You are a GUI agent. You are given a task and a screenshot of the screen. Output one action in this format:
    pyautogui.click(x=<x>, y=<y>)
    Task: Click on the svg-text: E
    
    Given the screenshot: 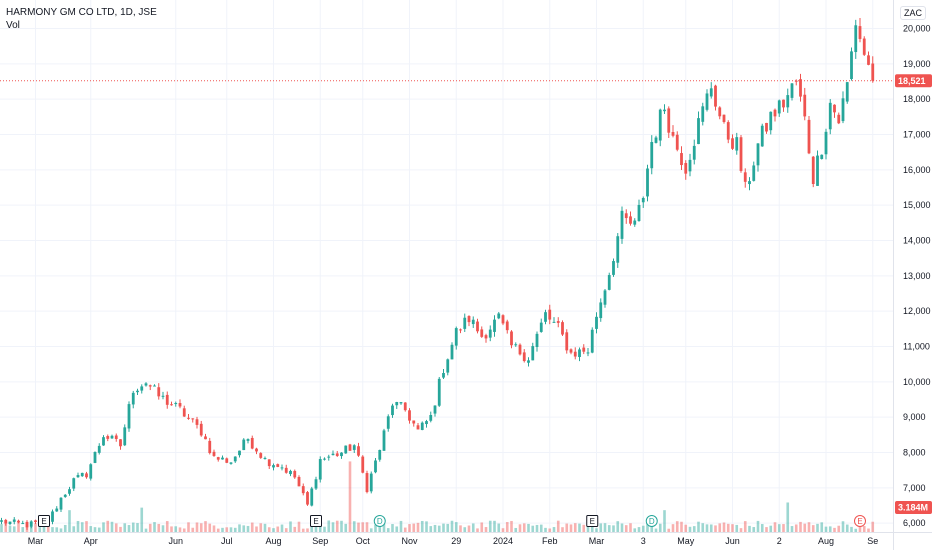 What is the action you would take?
    pyautogui.click(x=43, y=521)
    